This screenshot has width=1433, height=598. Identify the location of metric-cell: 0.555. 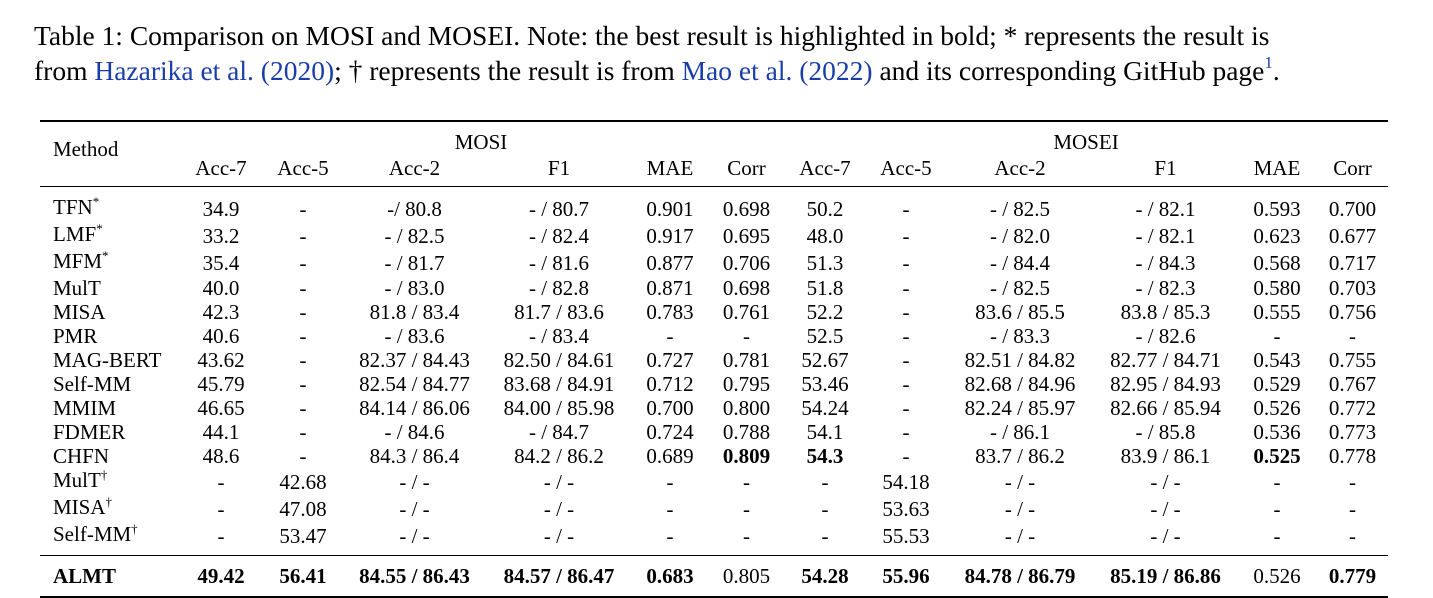
(1277, 312).